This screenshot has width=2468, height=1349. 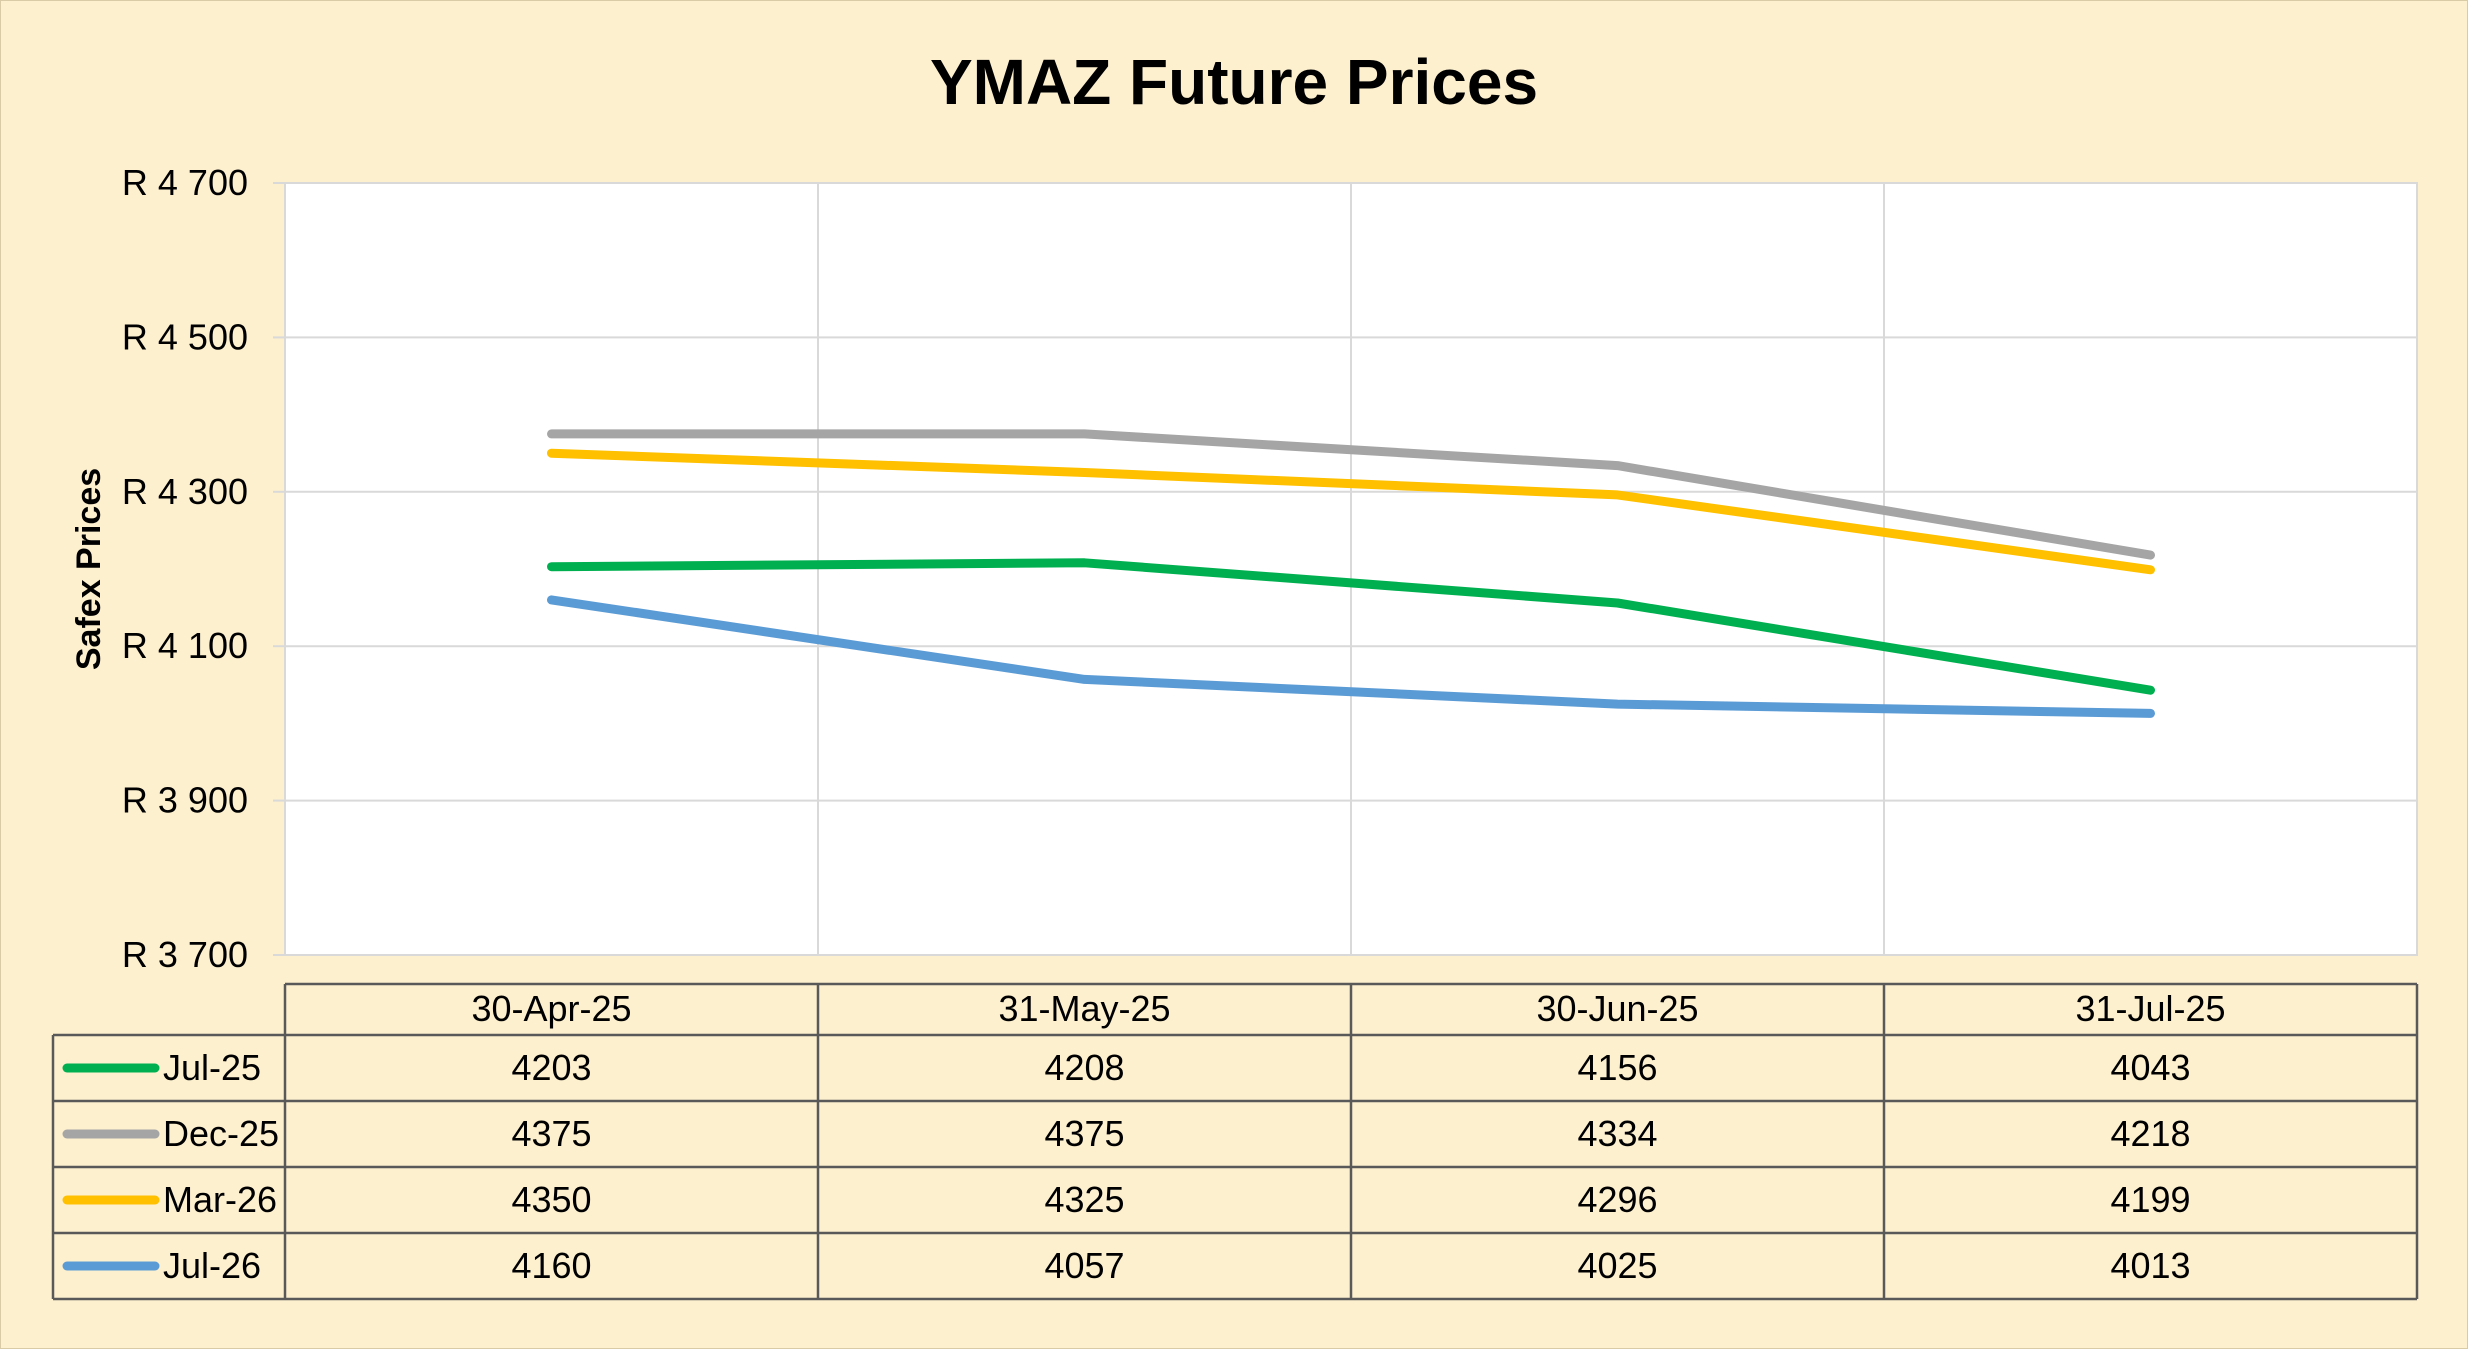 I want to click on series-lines, so click(x=1351, y=573).